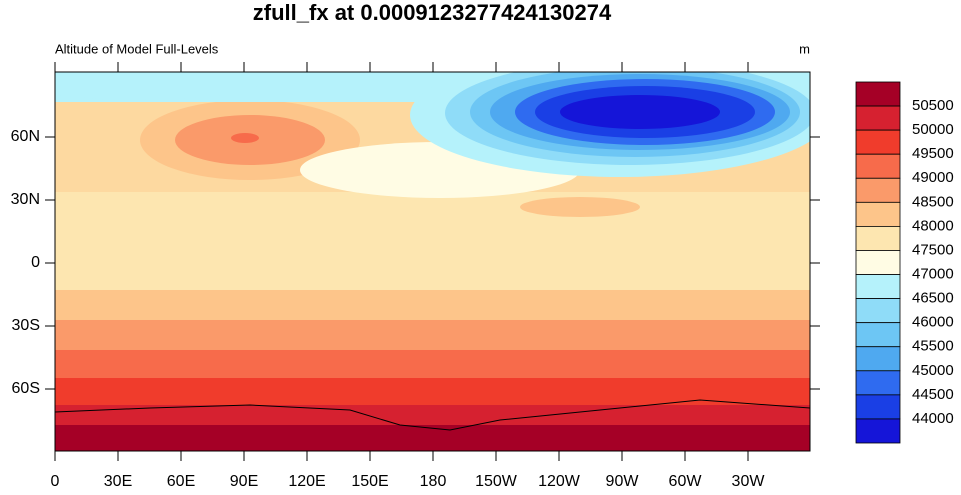 Image resolution: width=961 pixels, height=495 pixels. I want to click on colorbar-label: 46000, so click(933, 322).